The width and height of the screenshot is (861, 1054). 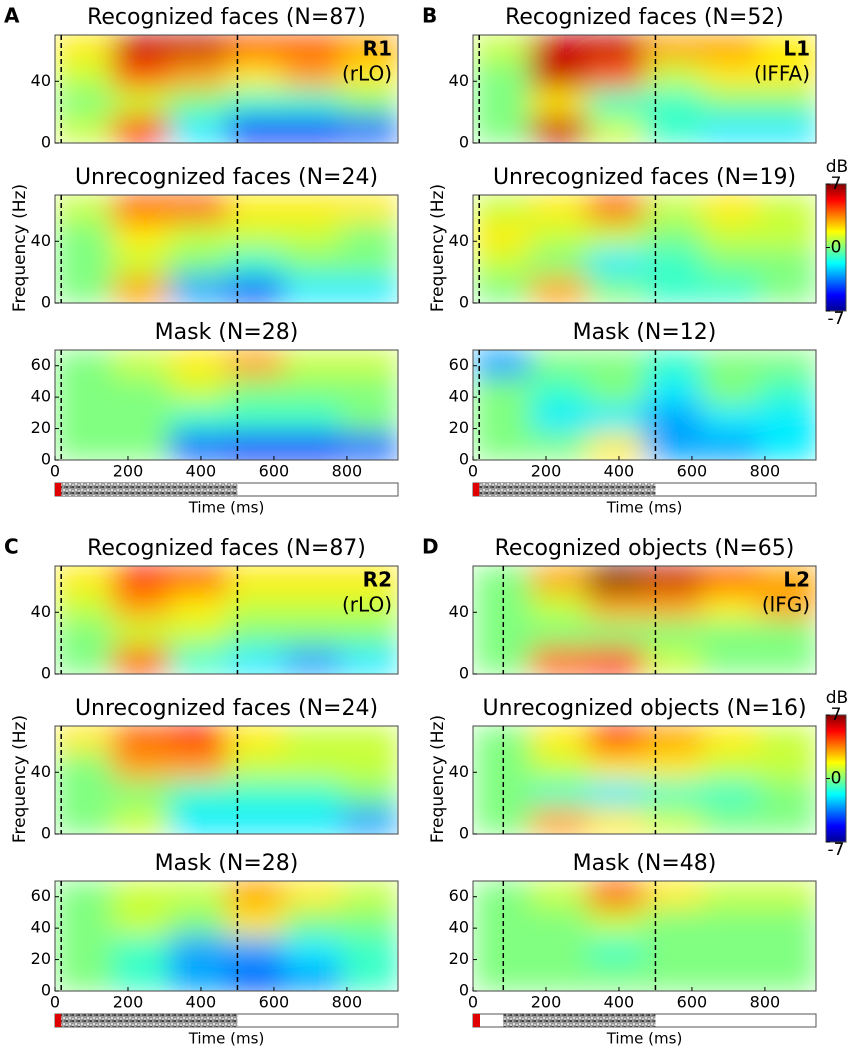 What do you see at coordinates (644, 17) in the screenshot?
I see `panel-title: Recognized faces (N=52)` at bounding box center [644, 17].